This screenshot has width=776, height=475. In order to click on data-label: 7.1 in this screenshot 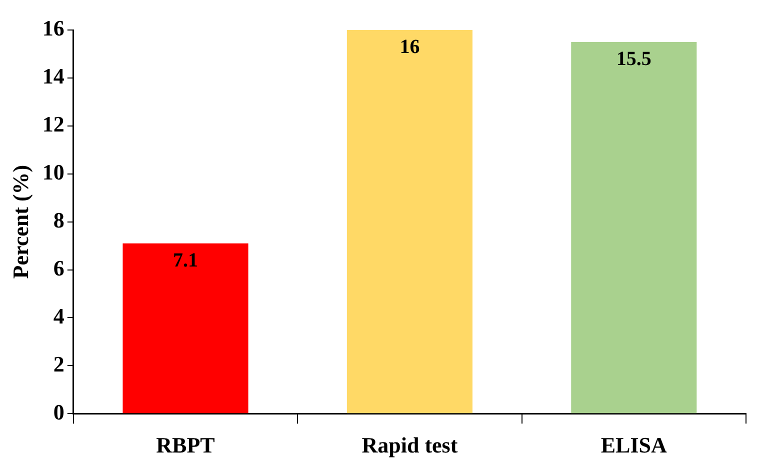, I will do `click(185, 261)`.